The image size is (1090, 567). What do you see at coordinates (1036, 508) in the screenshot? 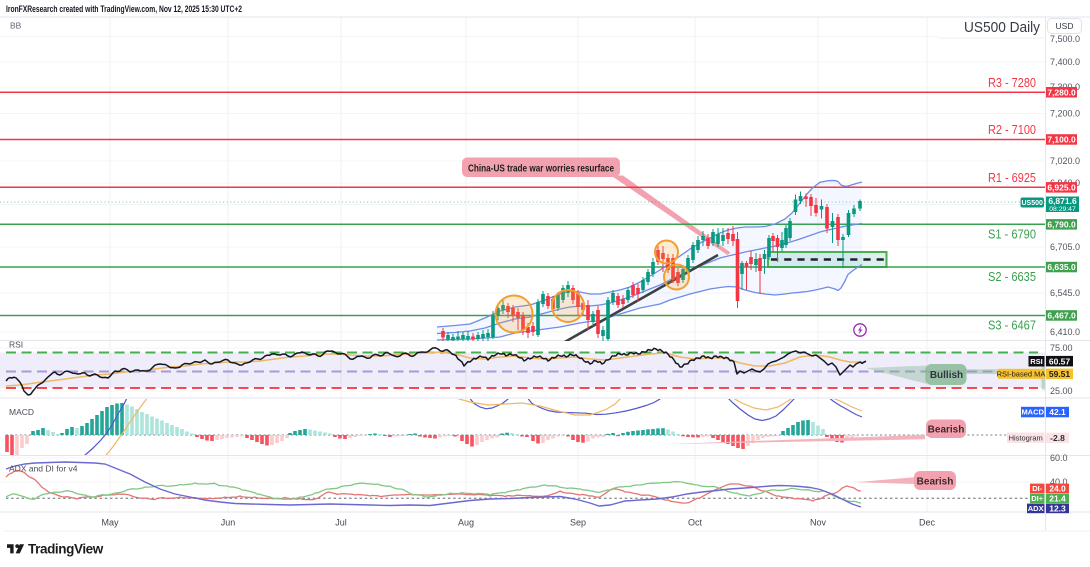
I see `svg-text: ADX` at bounding box center [1036, 508].